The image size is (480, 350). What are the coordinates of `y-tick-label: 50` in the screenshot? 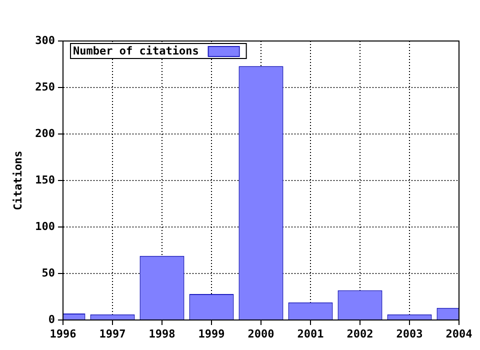 It's located at (48, 273).